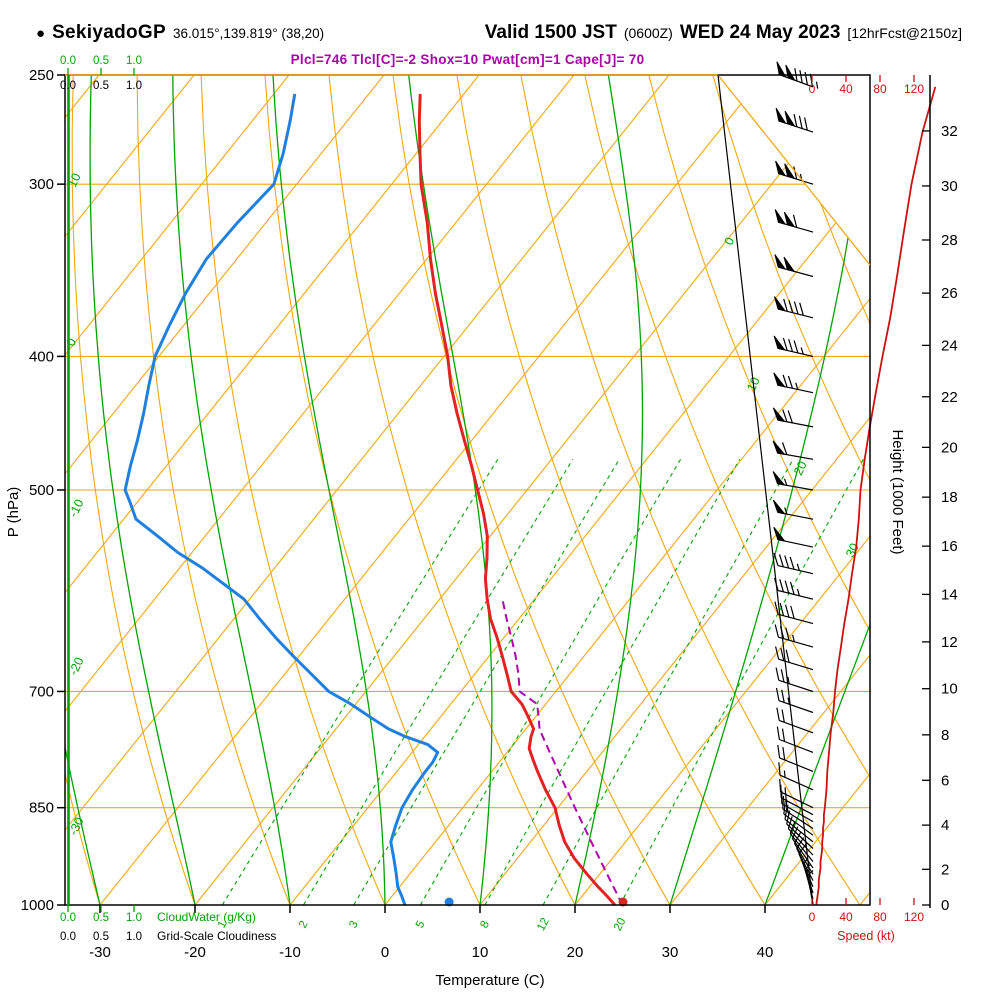 The width and height of the screenshot is (1000, 1000). What do you see at coordinates (248, 33) in the screenshot?
I see `station-coords: 36.015°,139.819° (38,20)` at bounding box center [248, 33].